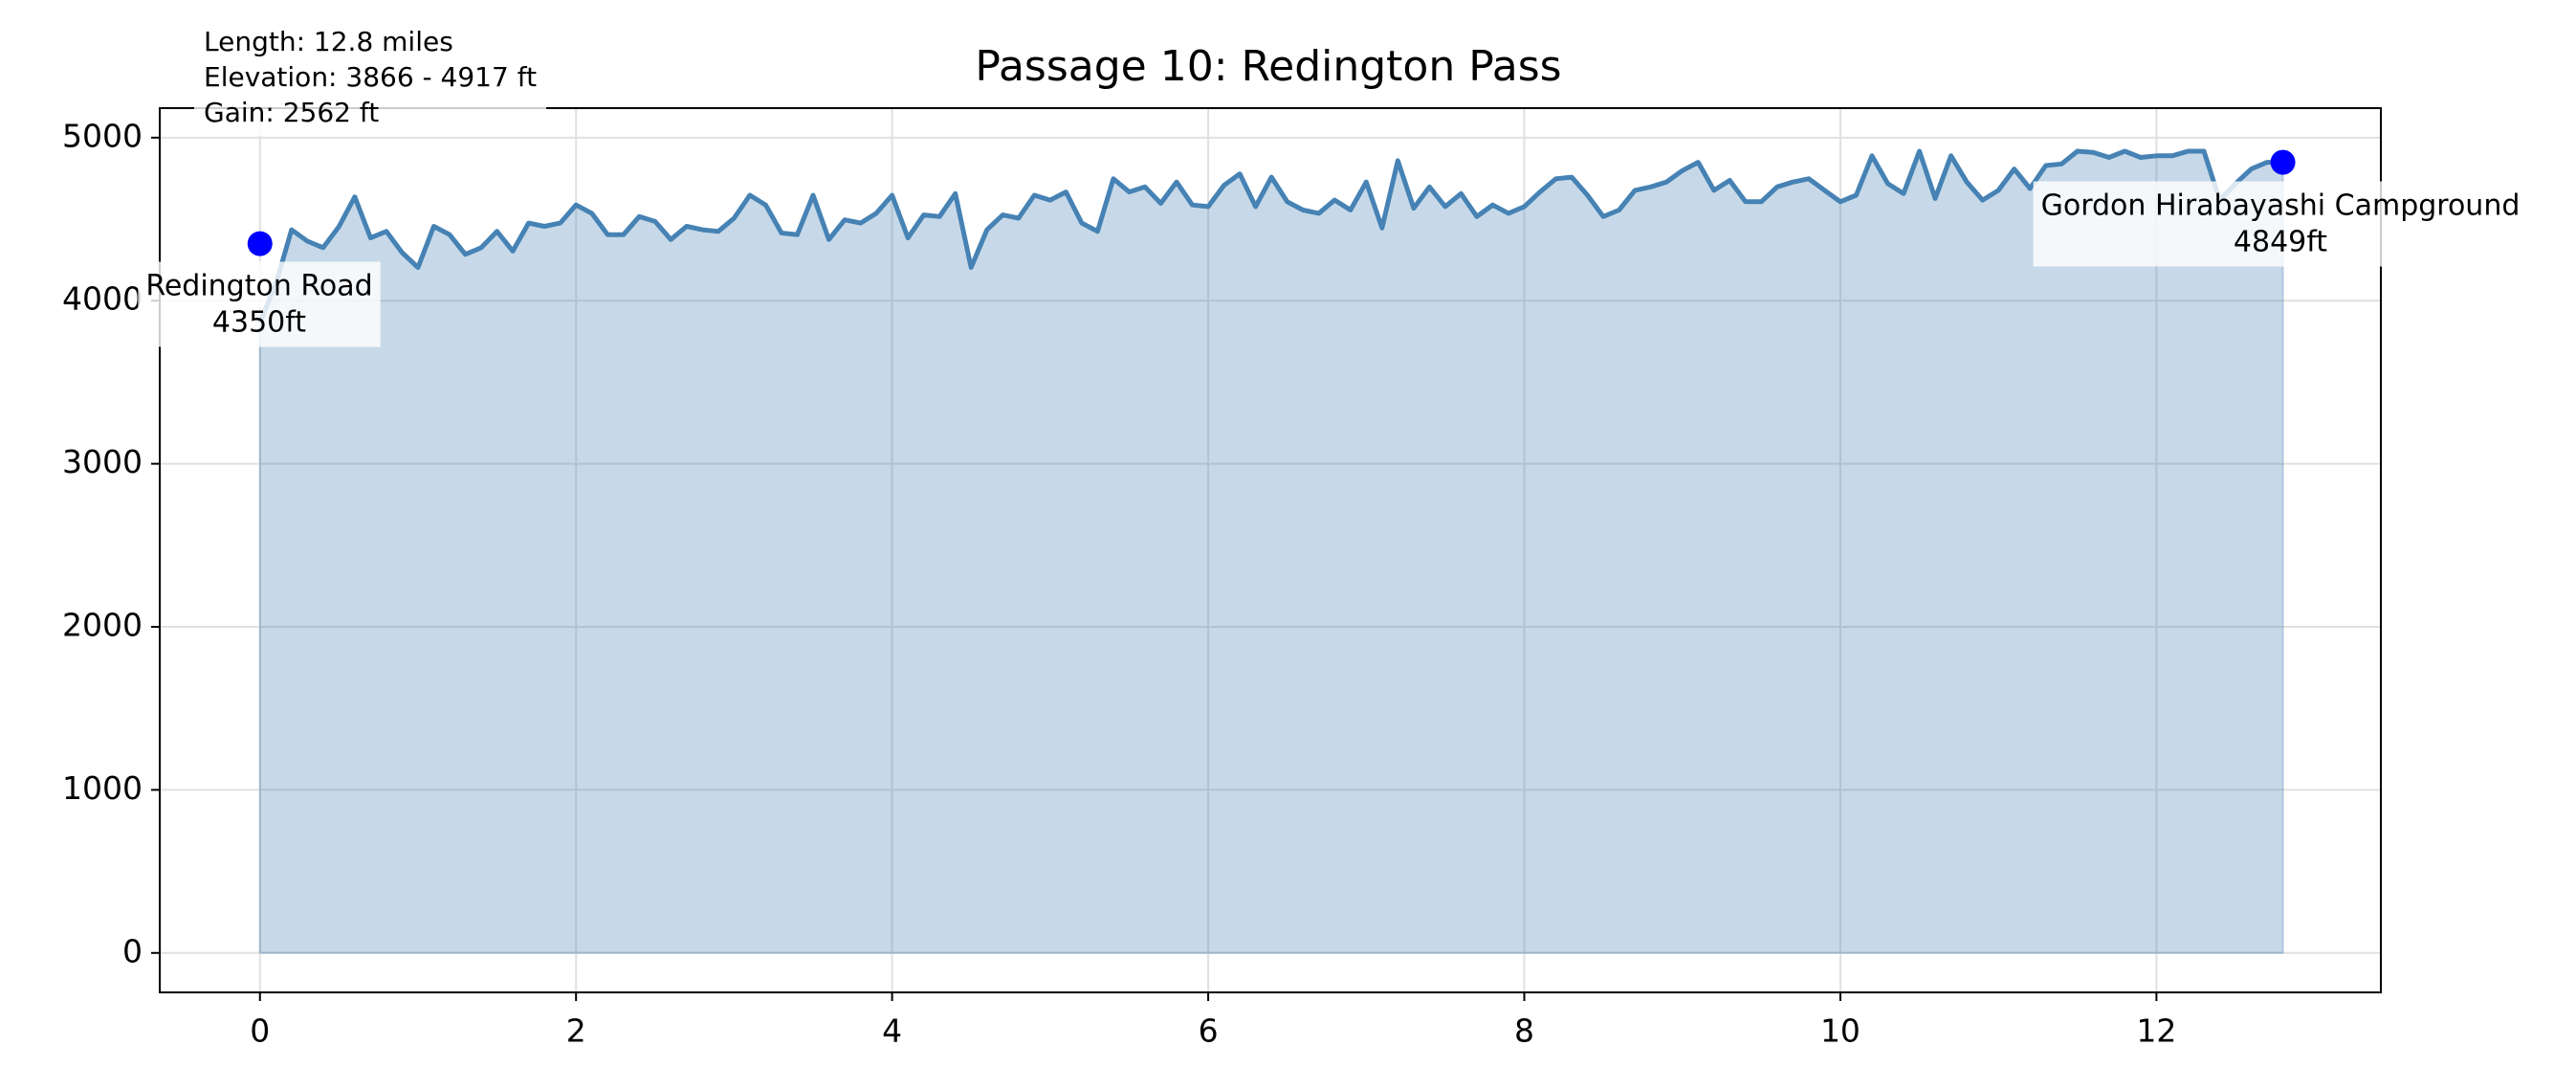  I want to click on y-tick-label: 4000, so click(102, 299).